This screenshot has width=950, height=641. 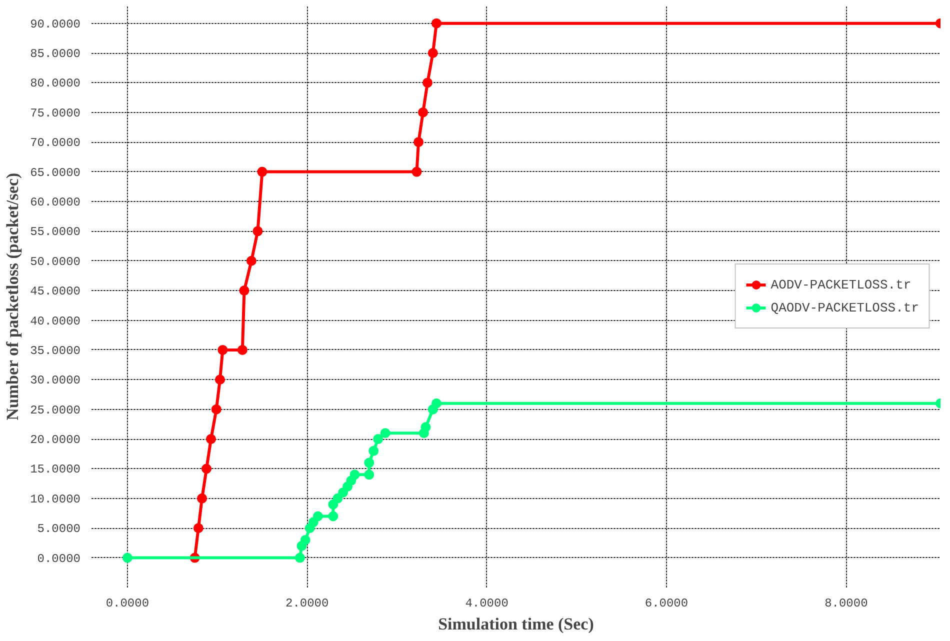 What do you see at coordinates (55, 54) in the screenshot?
I see `y-tick-label: 85.0000` at bounding box center [55, 54].